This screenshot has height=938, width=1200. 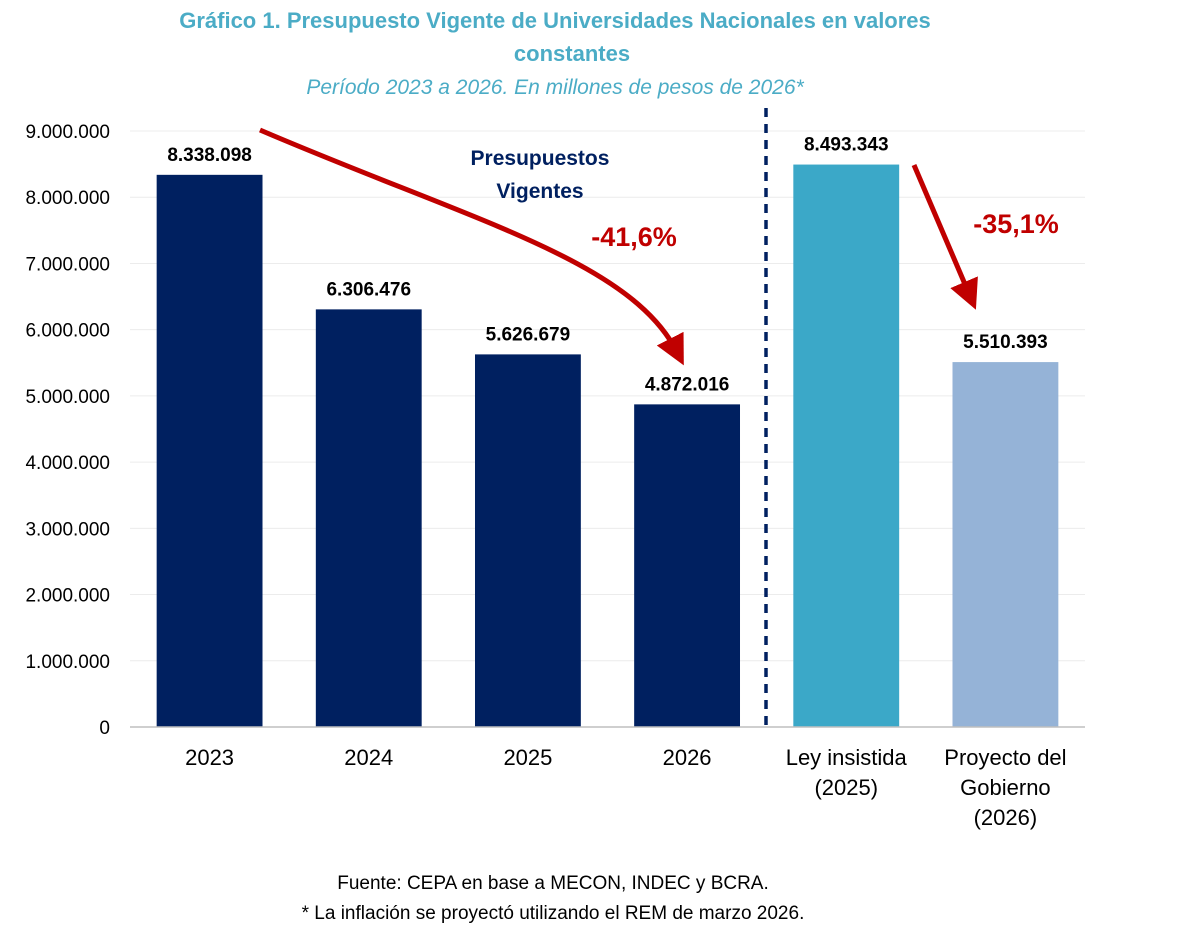 What do you see at coordinates (67, 132) in the screenshot?
I see `y-tick-label: 9.000.000` at bounding box center [67, 132].